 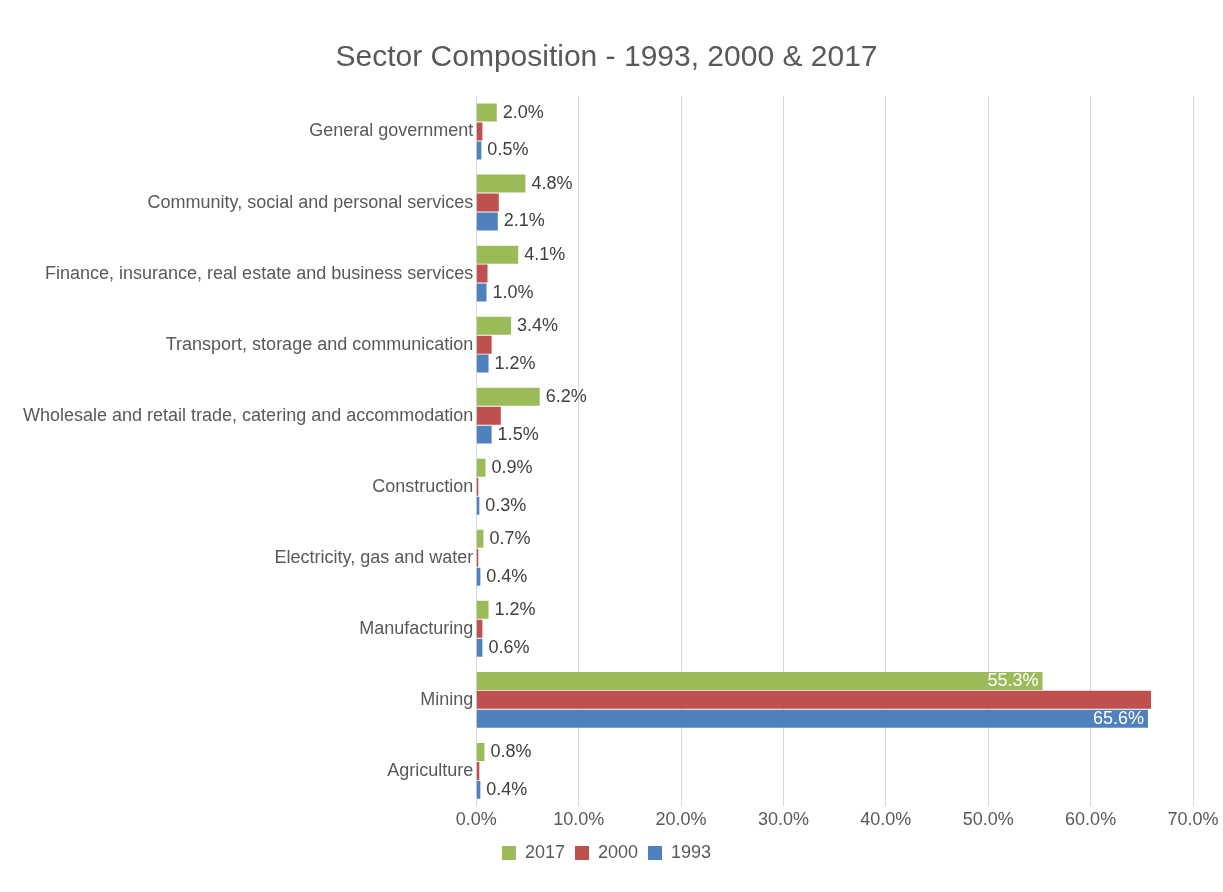 What do you see at coordinates (566, 395) in the screenshot?
I see `data-label: 6.2%` at bounding box center [566, 395].